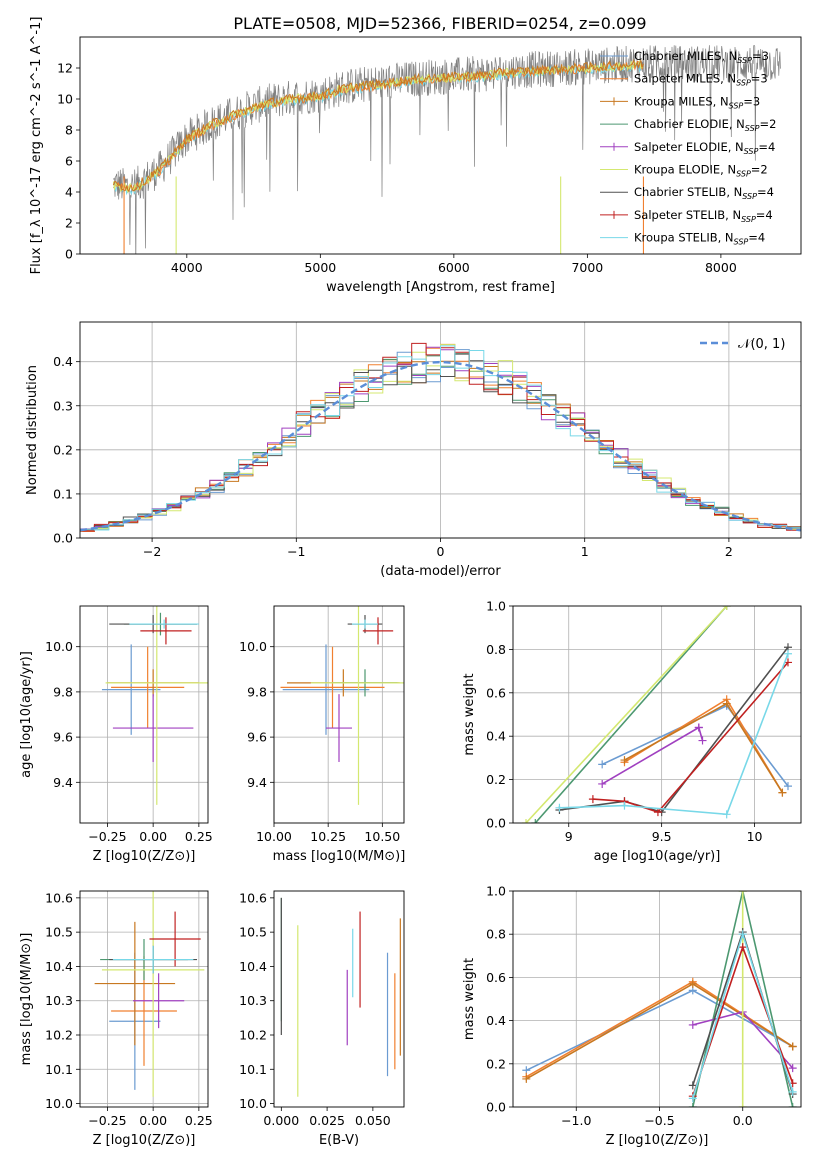 The width and height of the screenshot is (819, 1170). Describe the element at coordinates (704, 193) in the screenshot. I see `legend-label: Chabrier STELIB, NSSP=4` at that location.